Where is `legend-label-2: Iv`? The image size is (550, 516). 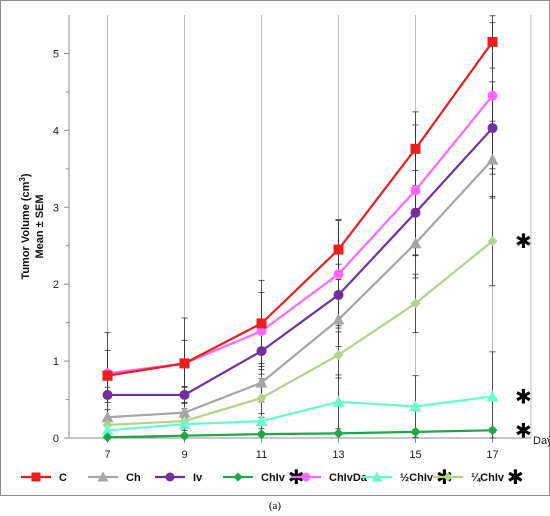 legend-label-2: Iv is located at coordinates (198, 478).